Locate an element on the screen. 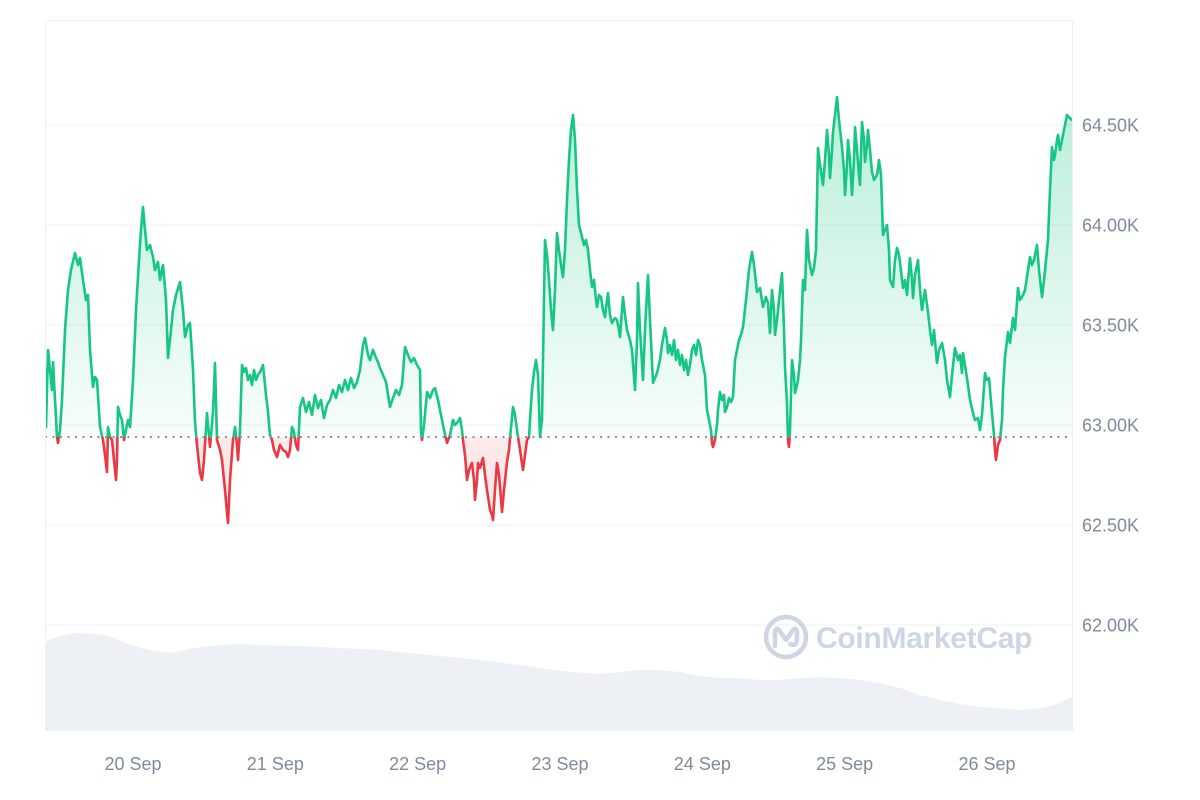  y-axis-label: 63.00K is located at coordinates (1110, 425).